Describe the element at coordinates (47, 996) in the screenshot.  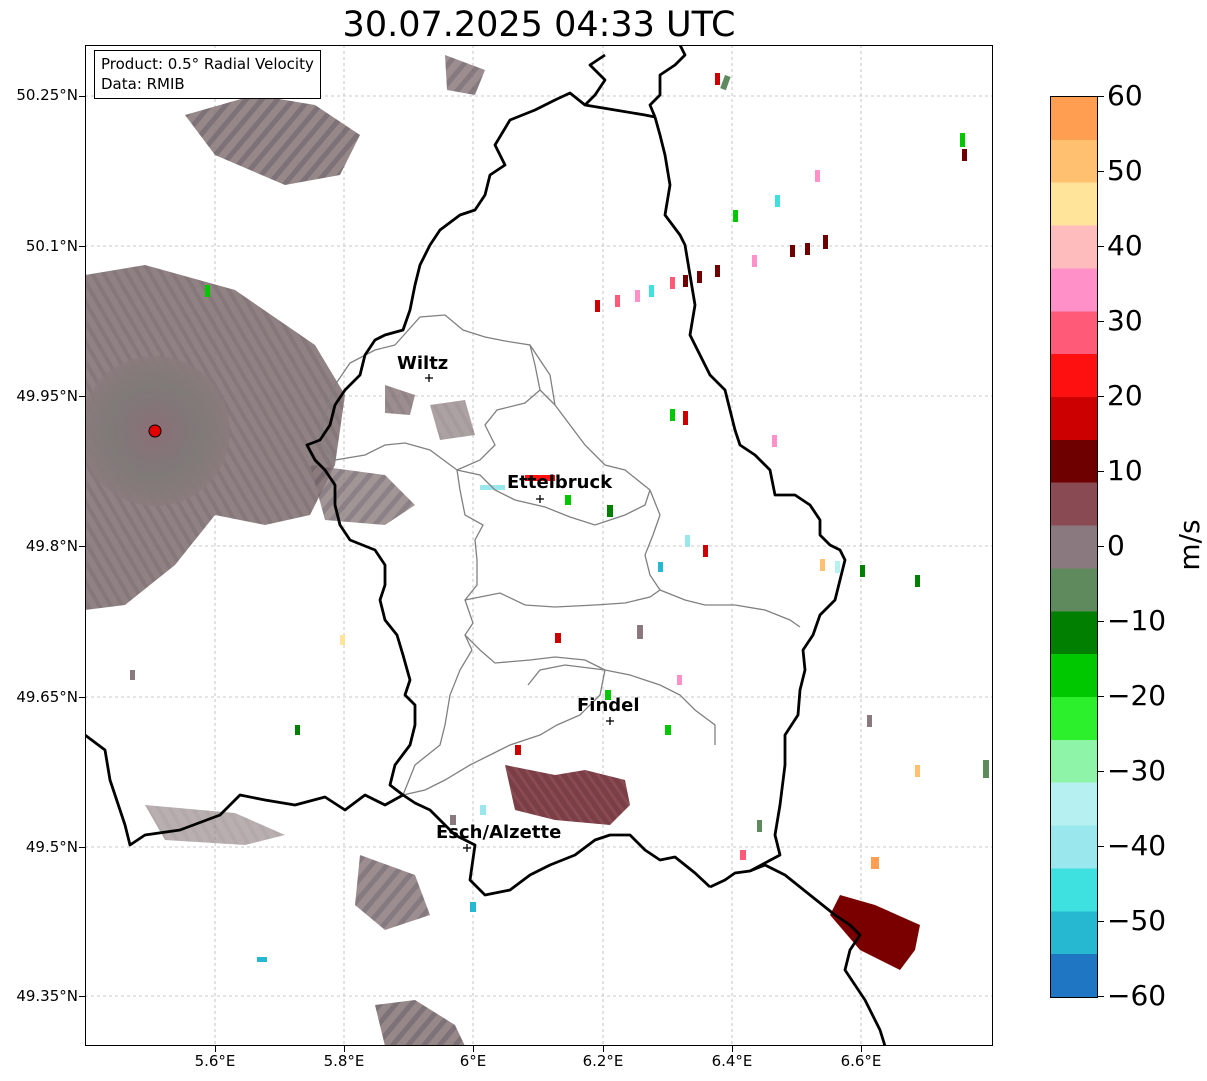
I see `lat-label: 49.35°N` at that location.